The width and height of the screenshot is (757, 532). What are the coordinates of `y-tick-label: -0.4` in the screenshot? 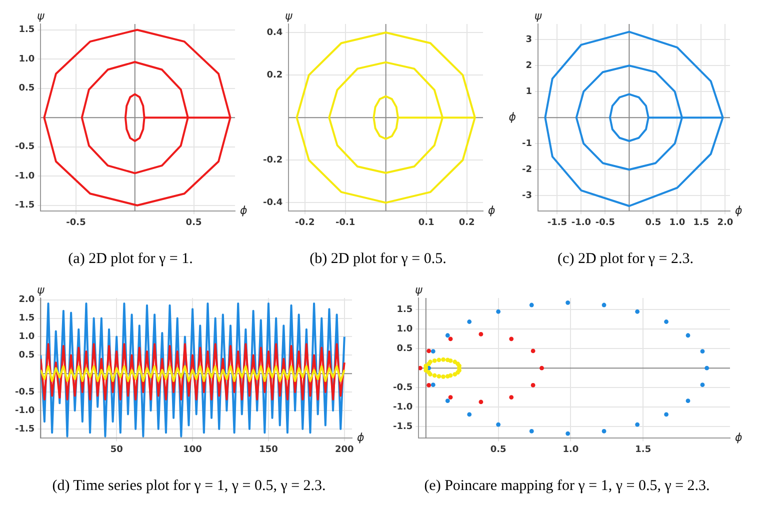 It's located at (272, 203).